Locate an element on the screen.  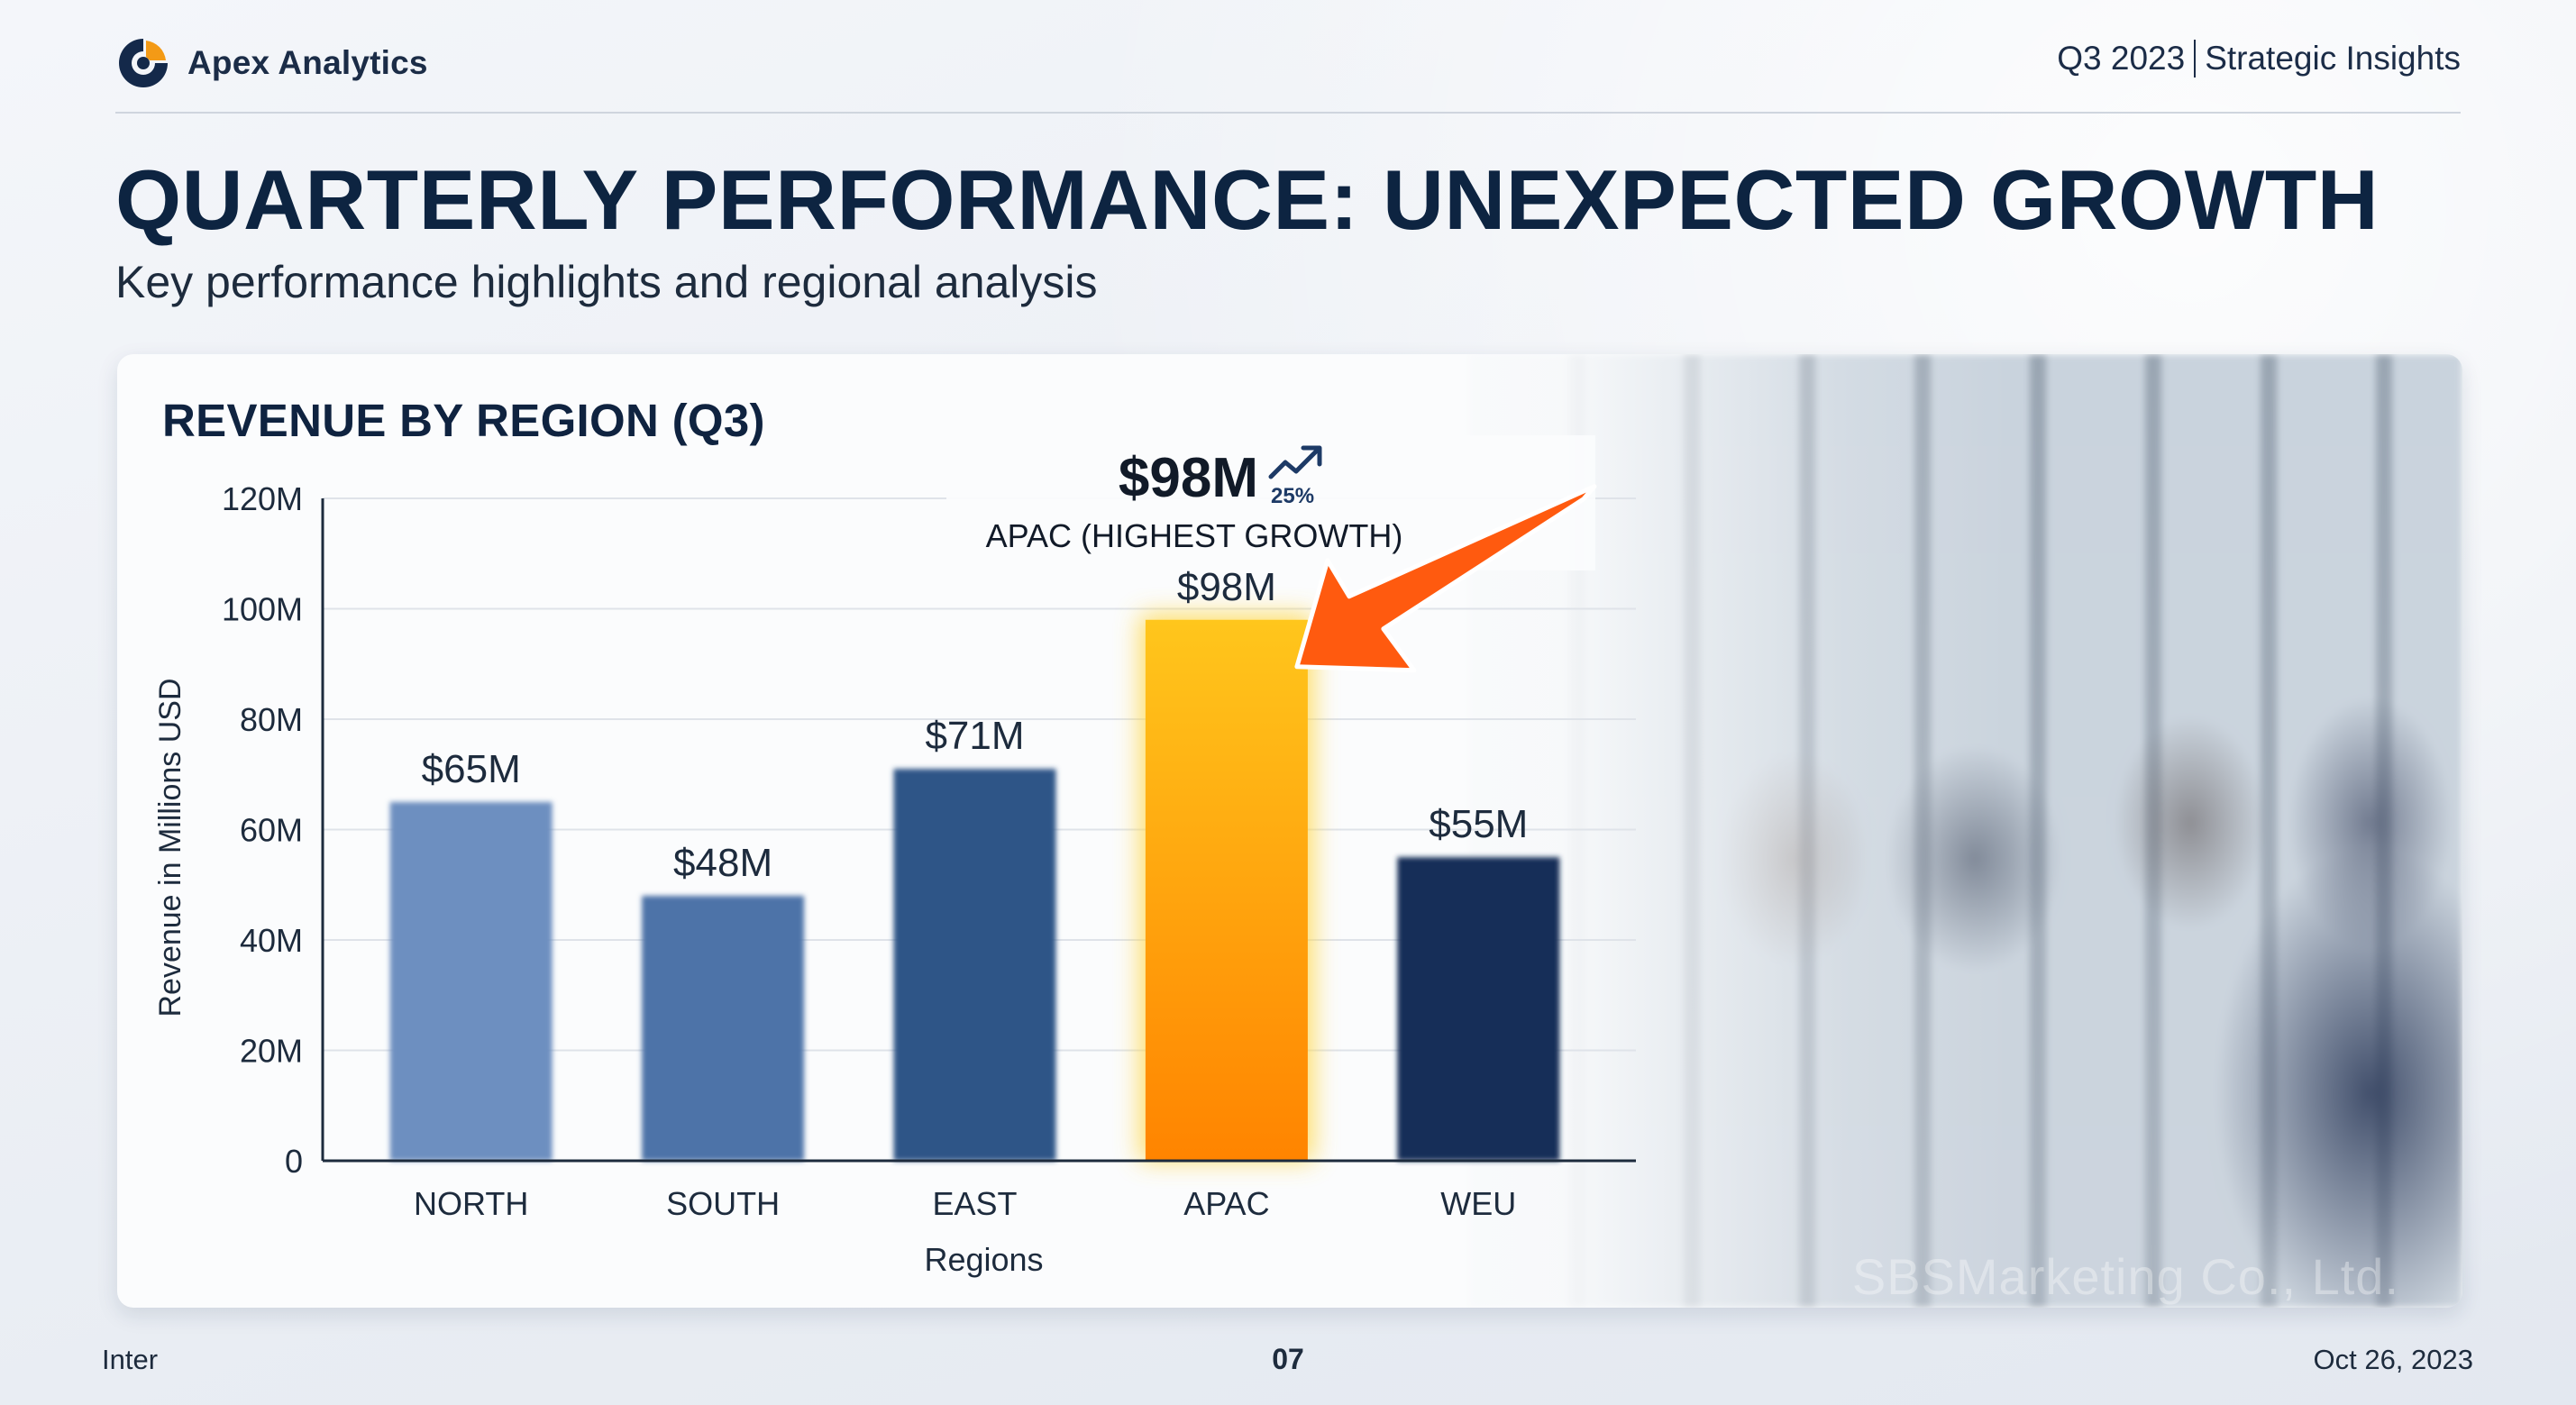
x-tick-label: EAST is located at coordinates (975, 1203).